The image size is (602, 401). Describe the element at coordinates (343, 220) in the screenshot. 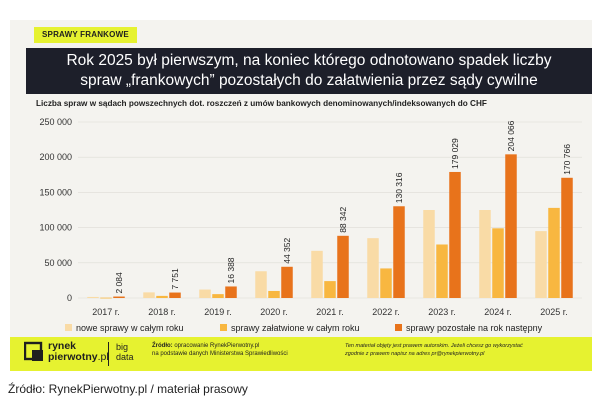

I see `data-label: 88 342` at that location.